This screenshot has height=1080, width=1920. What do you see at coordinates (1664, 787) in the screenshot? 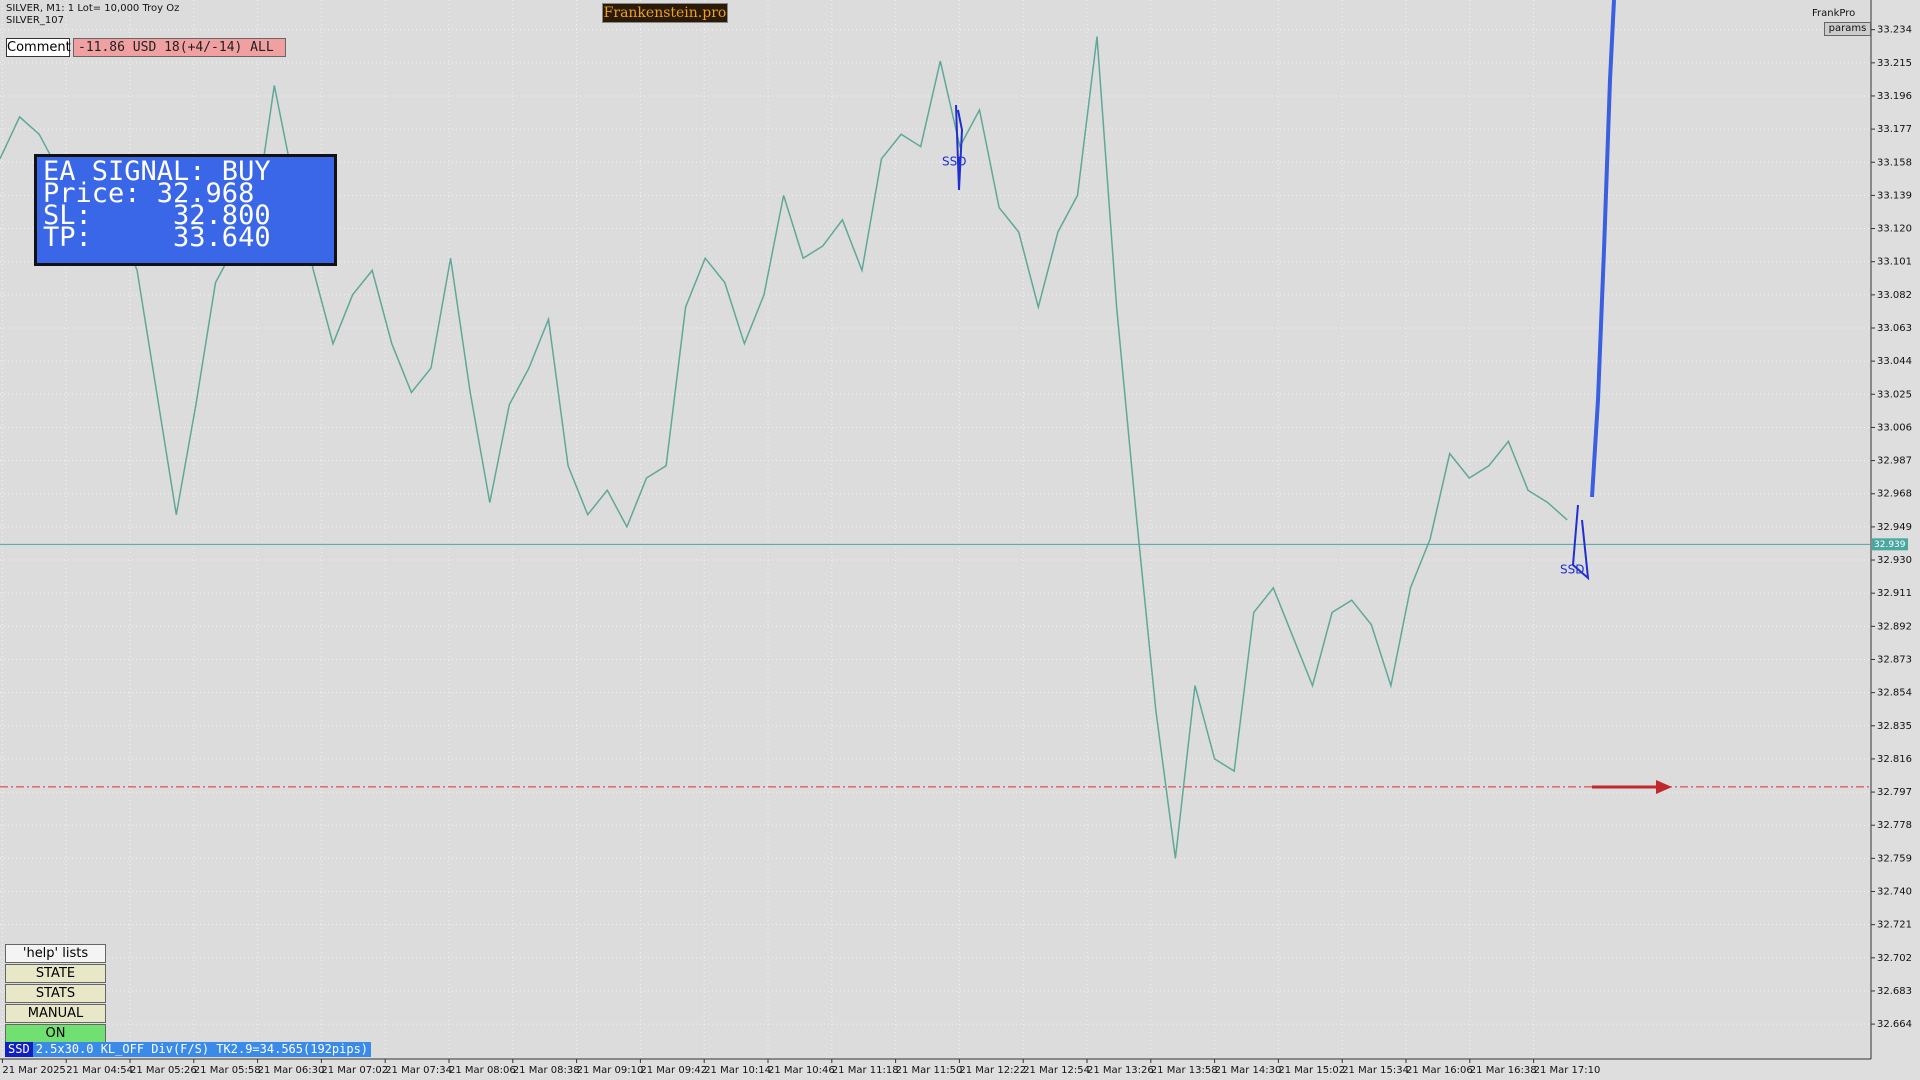
I see `sl-arrow-head` at bounding box center [1664, 787].